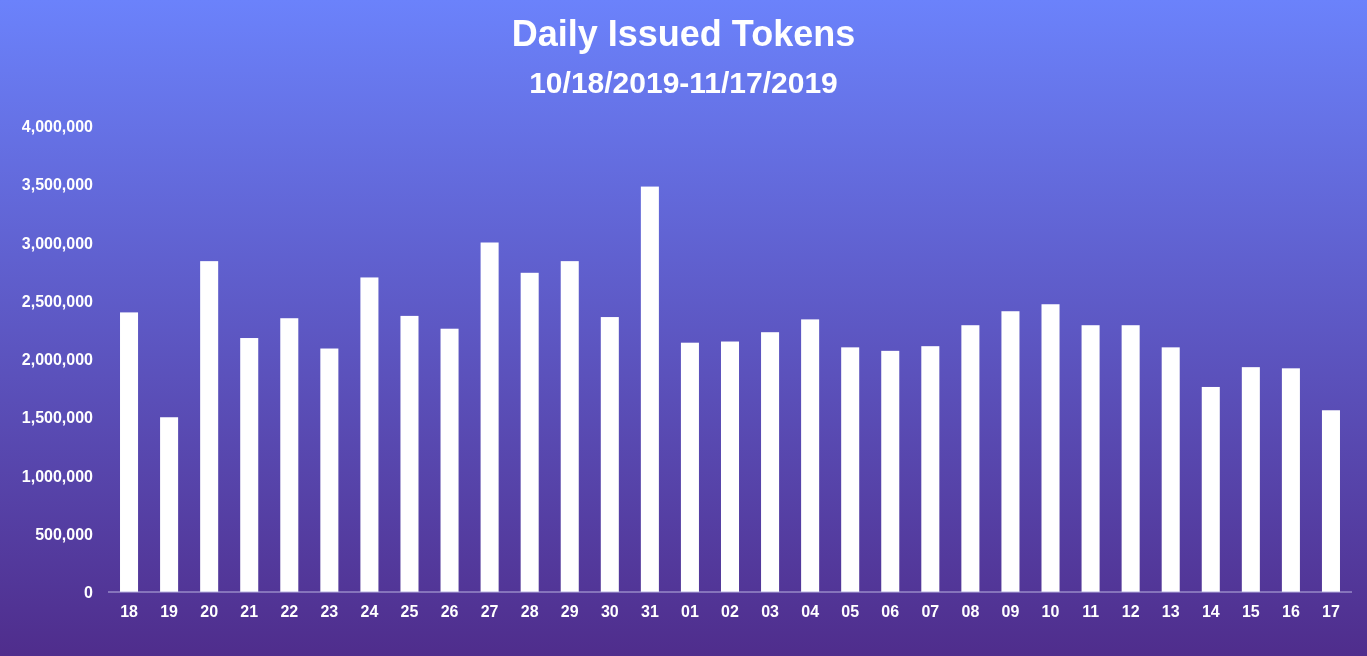  What do you see at coordinates (1170, 612) in the screenshot?
I see `x-tick-label: 13` at bounding box center [1170, 612].